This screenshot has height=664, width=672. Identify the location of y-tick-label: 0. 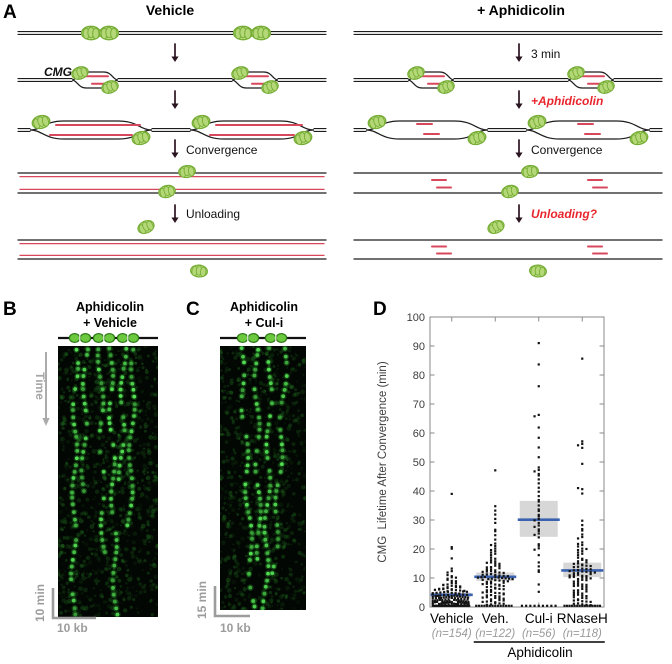
(422, 608).